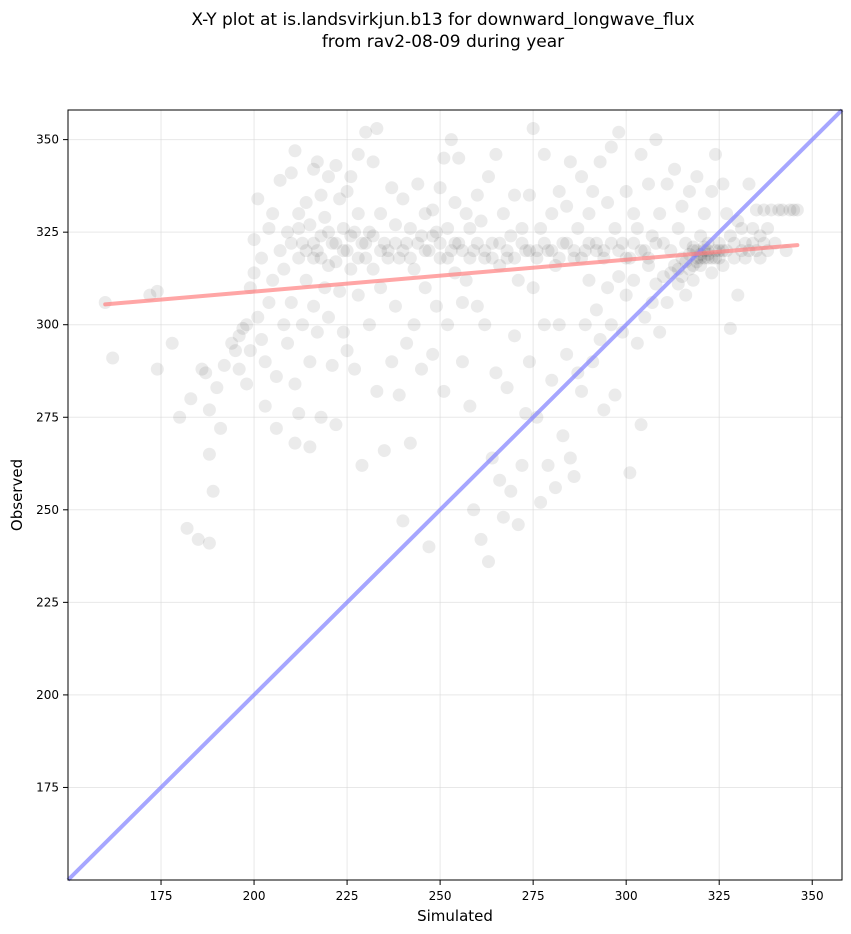 The image size is (851, 934). What do you see at coordinates (455, 916) in the screenshot?
I see `x-axis-label: Simulated` at bounding box center [455, 916].